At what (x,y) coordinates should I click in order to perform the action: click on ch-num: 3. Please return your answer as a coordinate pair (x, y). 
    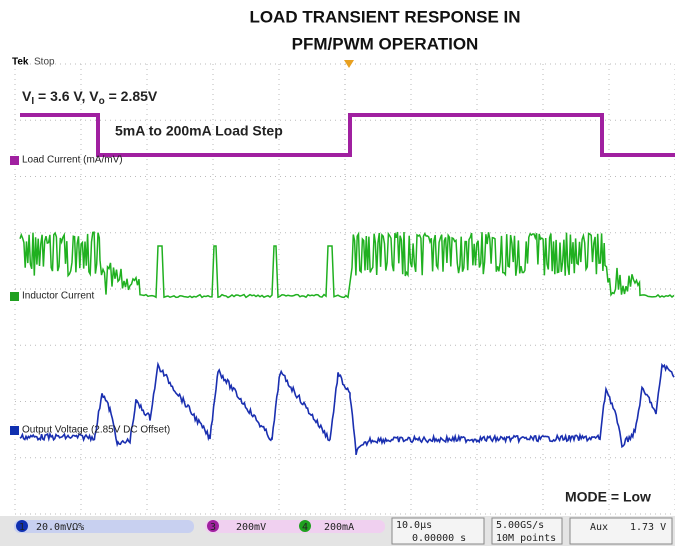
    Looking at the image, I should click on (213, 527).